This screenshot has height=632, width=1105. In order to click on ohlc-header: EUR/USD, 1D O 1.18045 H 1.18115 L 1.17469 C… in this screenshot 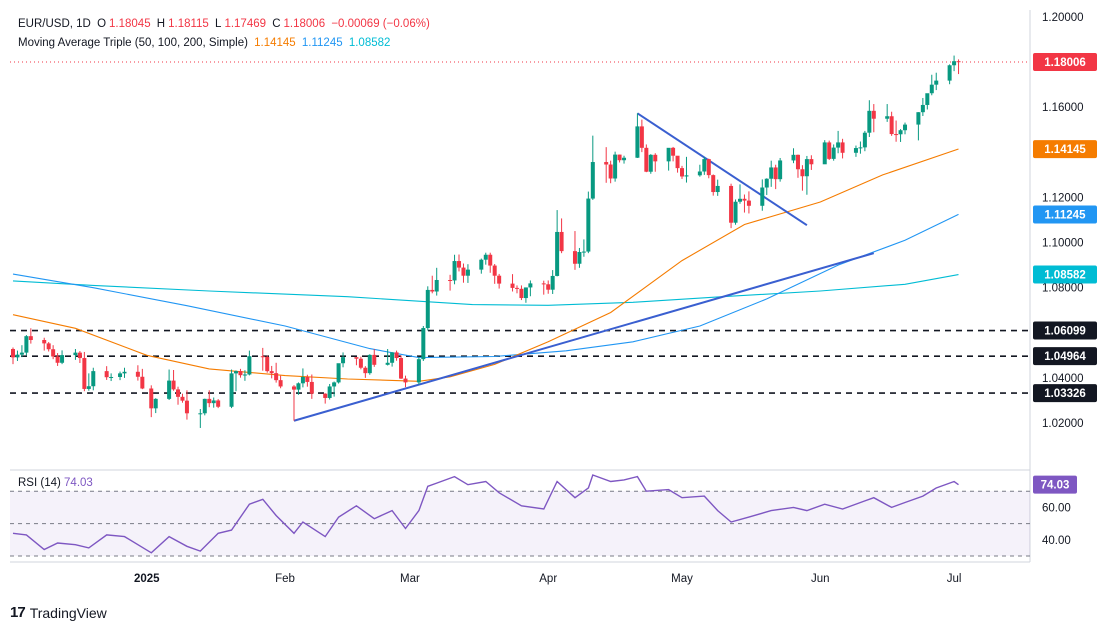, I will do `click(225, 24)`.